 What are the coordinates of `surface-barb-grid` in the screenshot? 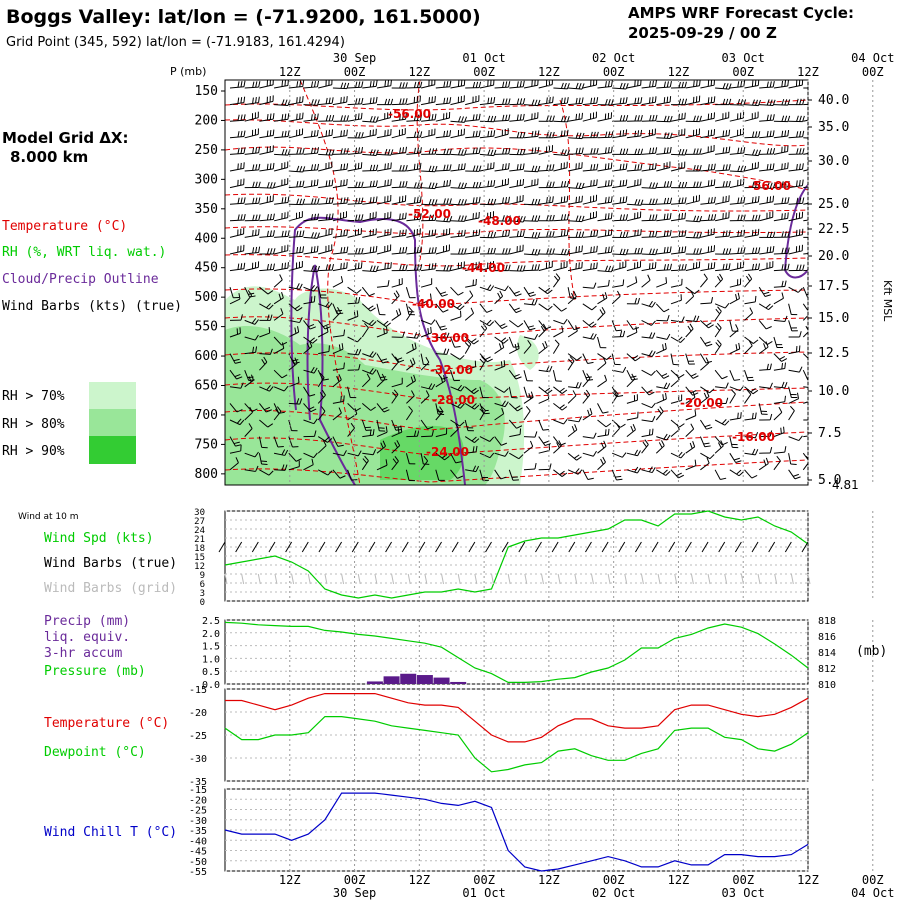 It's located at (226, 579).